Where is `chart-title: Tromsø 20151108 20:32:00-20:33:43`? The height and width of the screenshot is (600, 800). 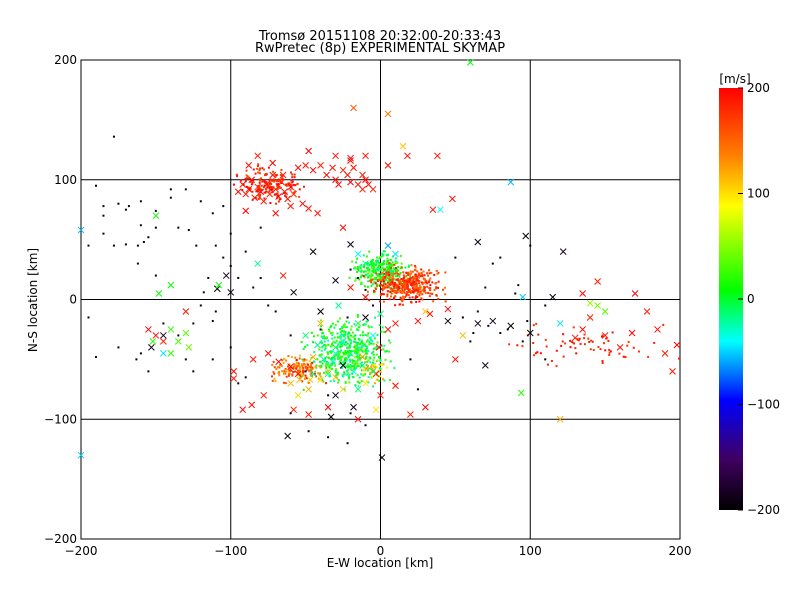 chart-title: Tromsø 20151108 20:32:00-20:33:43 is located at coordinates (379, 36).